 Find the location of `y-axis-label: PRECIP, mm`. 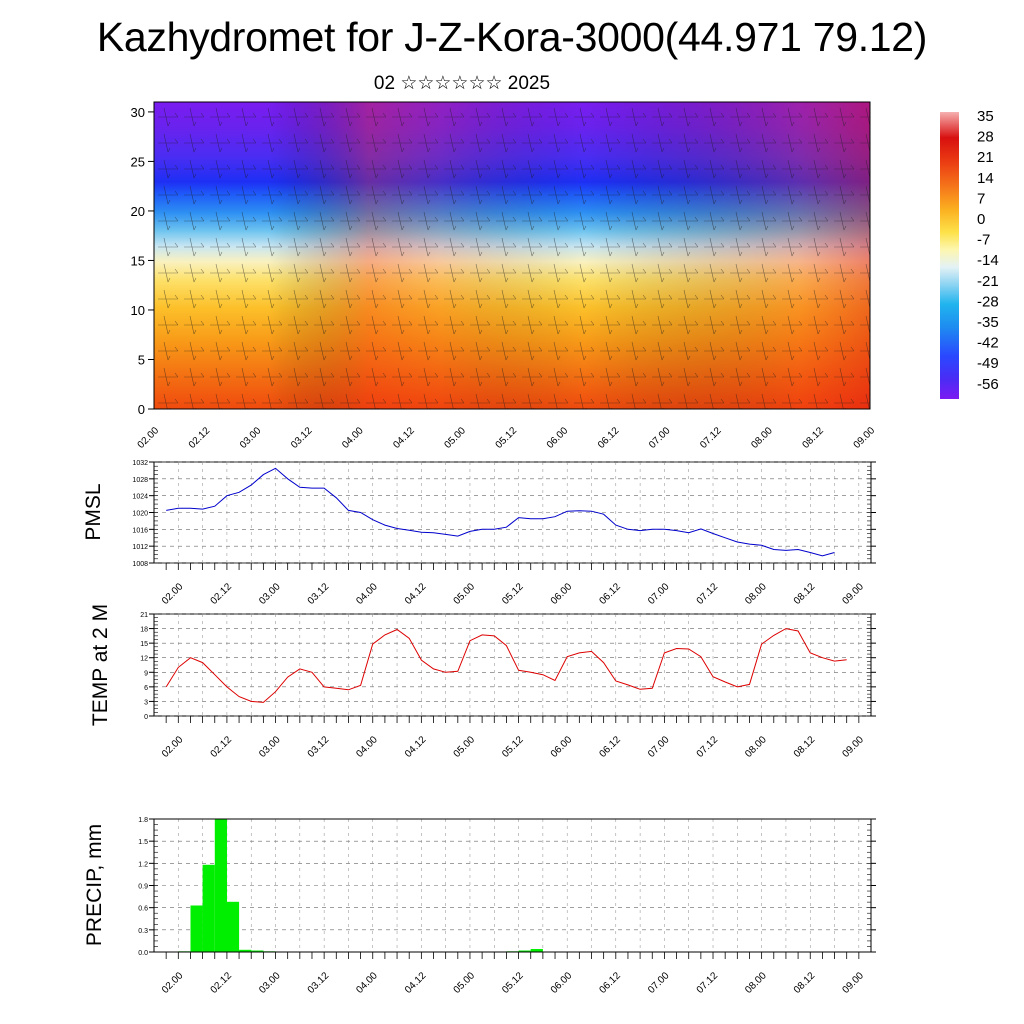

y-axis-label: PRECIP, mm is located at coordinates (94, 885).